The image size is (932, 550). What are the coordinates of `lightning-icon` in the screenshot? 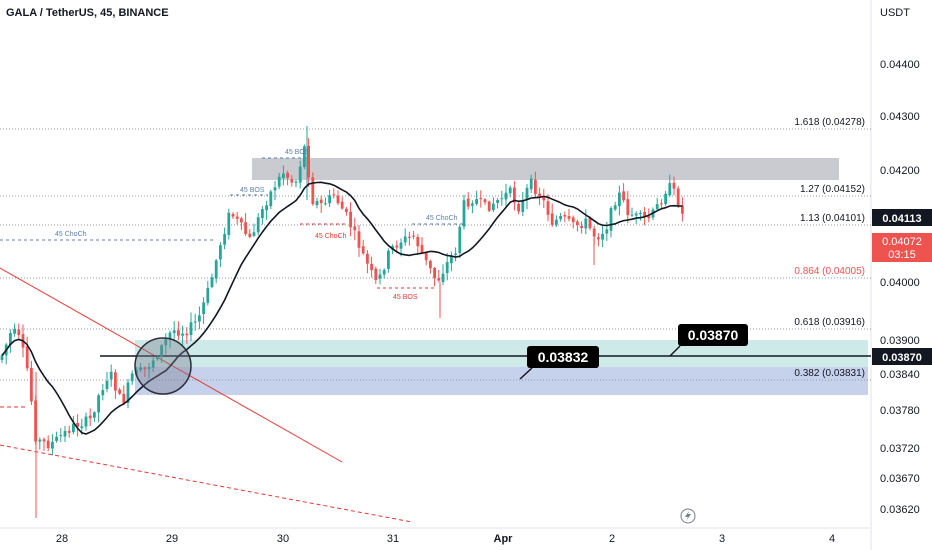 It's located at (688, 516).